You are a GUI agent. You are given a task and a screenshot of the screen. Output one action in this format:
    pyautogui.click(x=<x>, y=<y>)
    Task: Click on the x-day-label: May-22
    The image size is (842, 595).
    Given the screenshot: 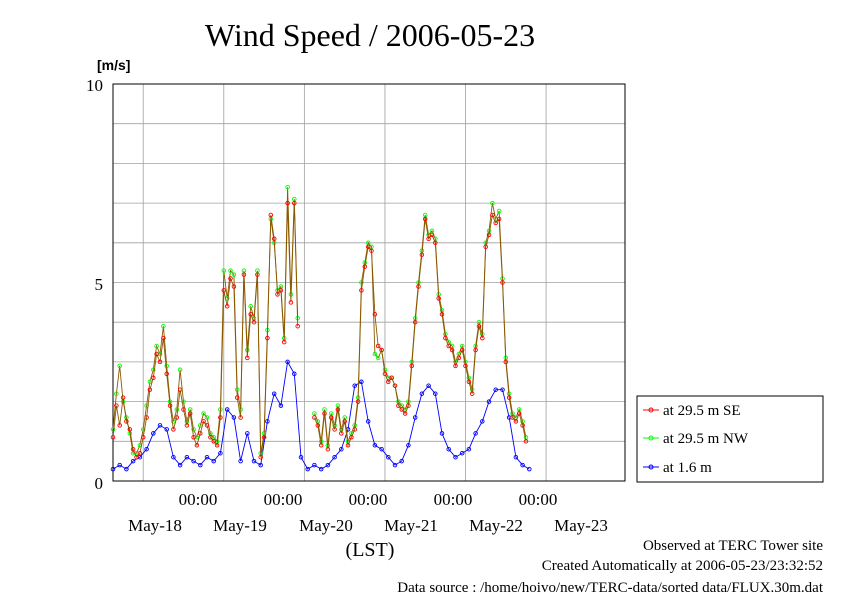 What is the action you would take?
    pyautogui.click(x=496, y=525)
    